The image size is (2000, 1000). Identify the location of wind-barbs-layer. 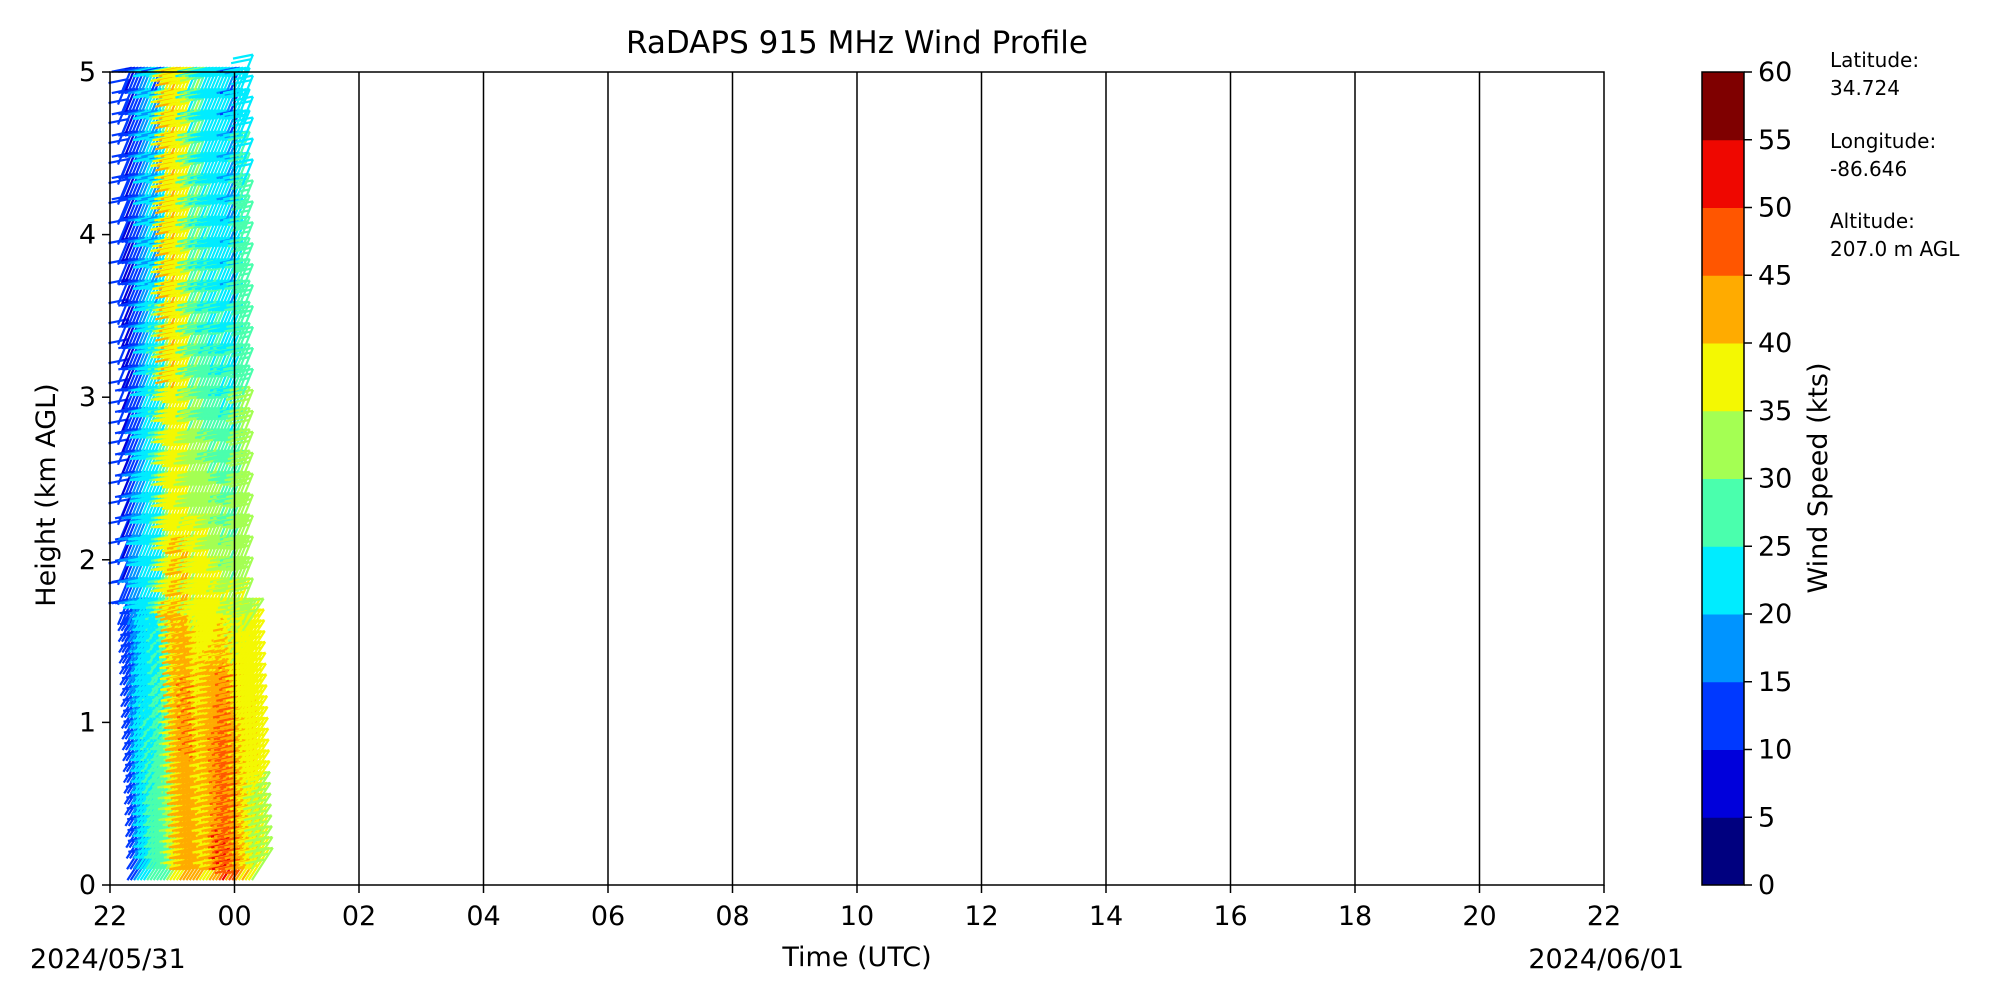
(191, 467).